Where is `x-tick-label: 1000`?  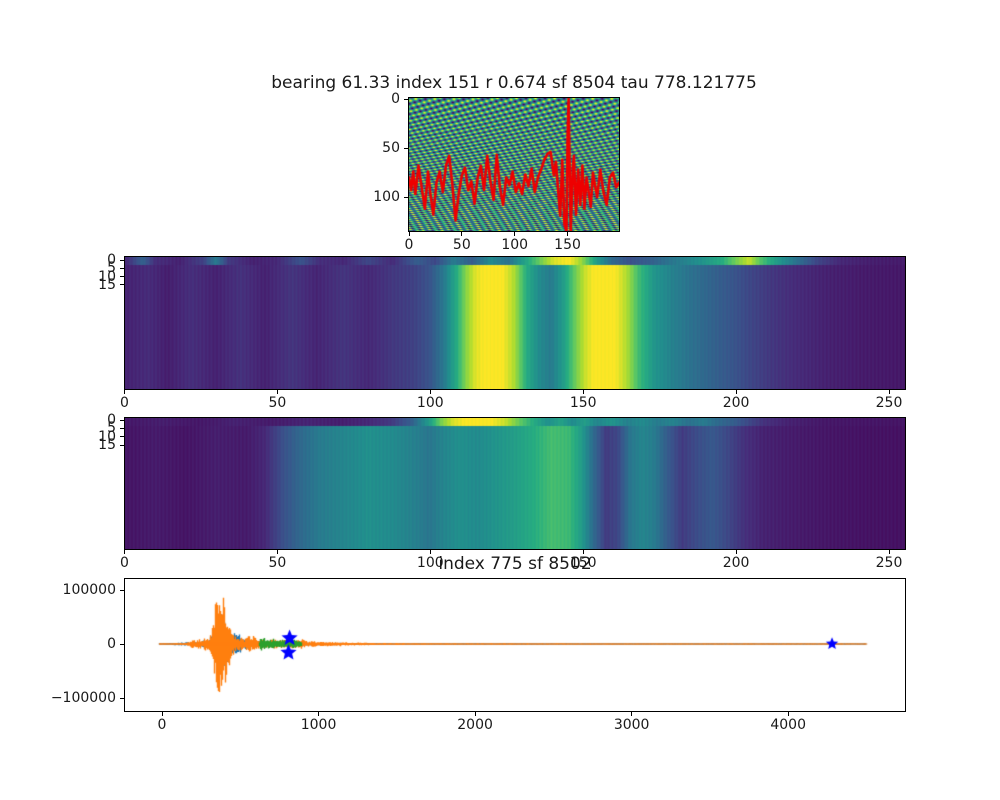 x-tick-label: 1000 is located at coordinates (318, 725).